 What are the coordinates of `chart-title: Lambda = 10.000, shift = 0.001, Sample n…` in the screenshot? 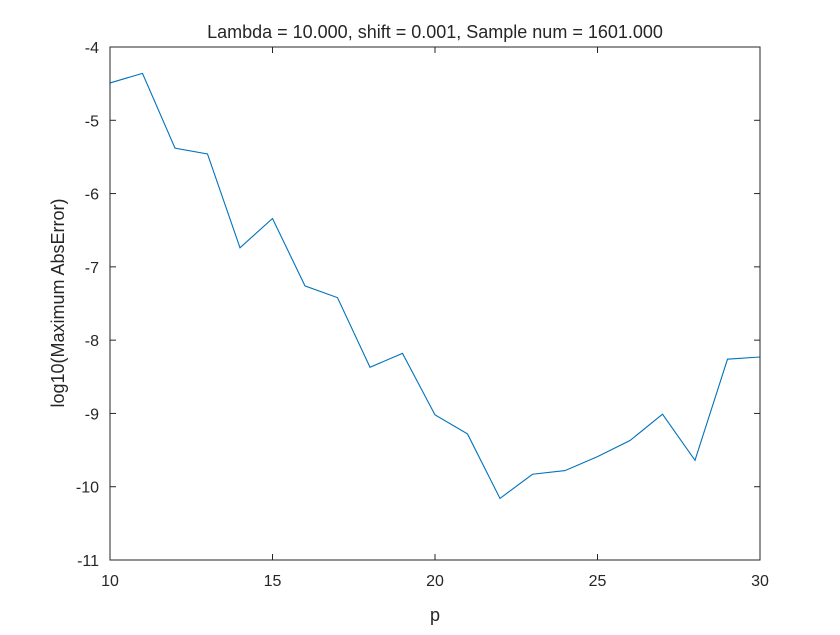 It's located at (435, 32).